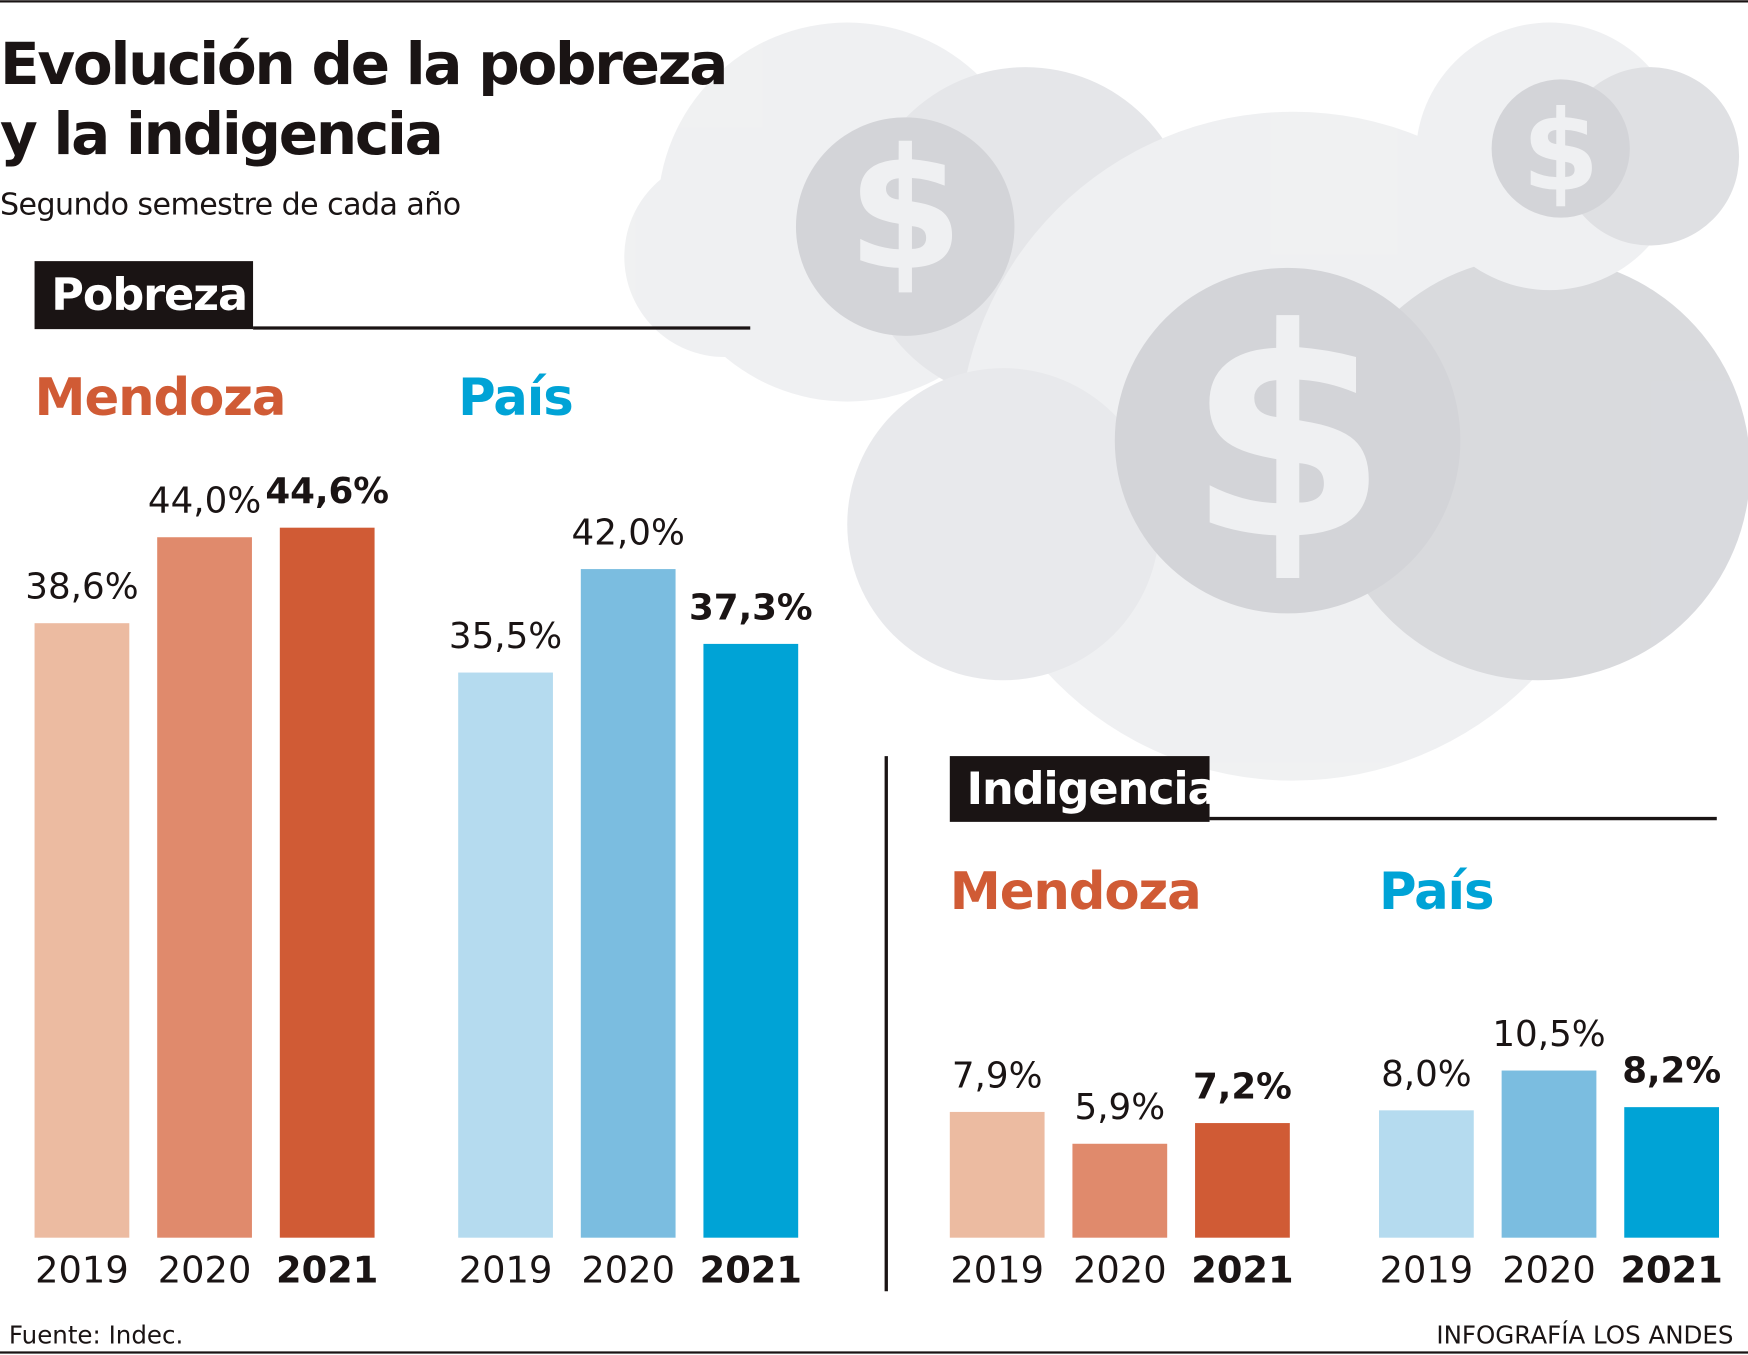 The width and height of the screenshot is (1748, 1355). What do you see at coordinates (149, 295) in the screenshot?
I see `section-heading: Pobreza` at bounding box center [149, 295].